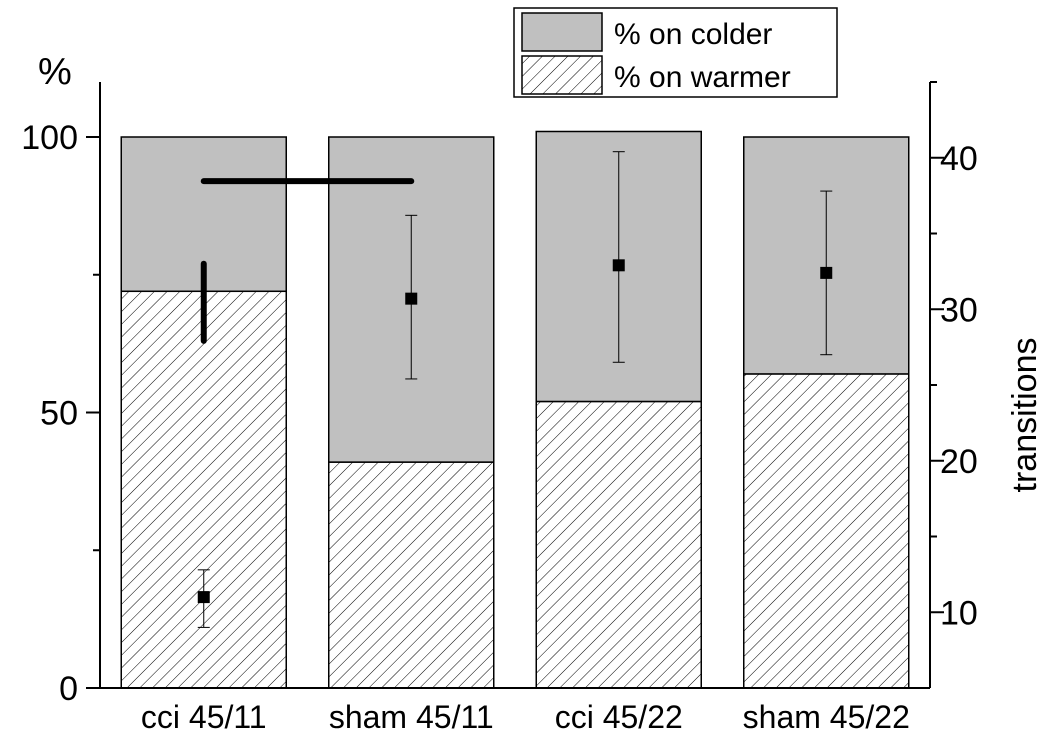  I want to click on legend-label-warmer: % on warmer, so click(702, 77).